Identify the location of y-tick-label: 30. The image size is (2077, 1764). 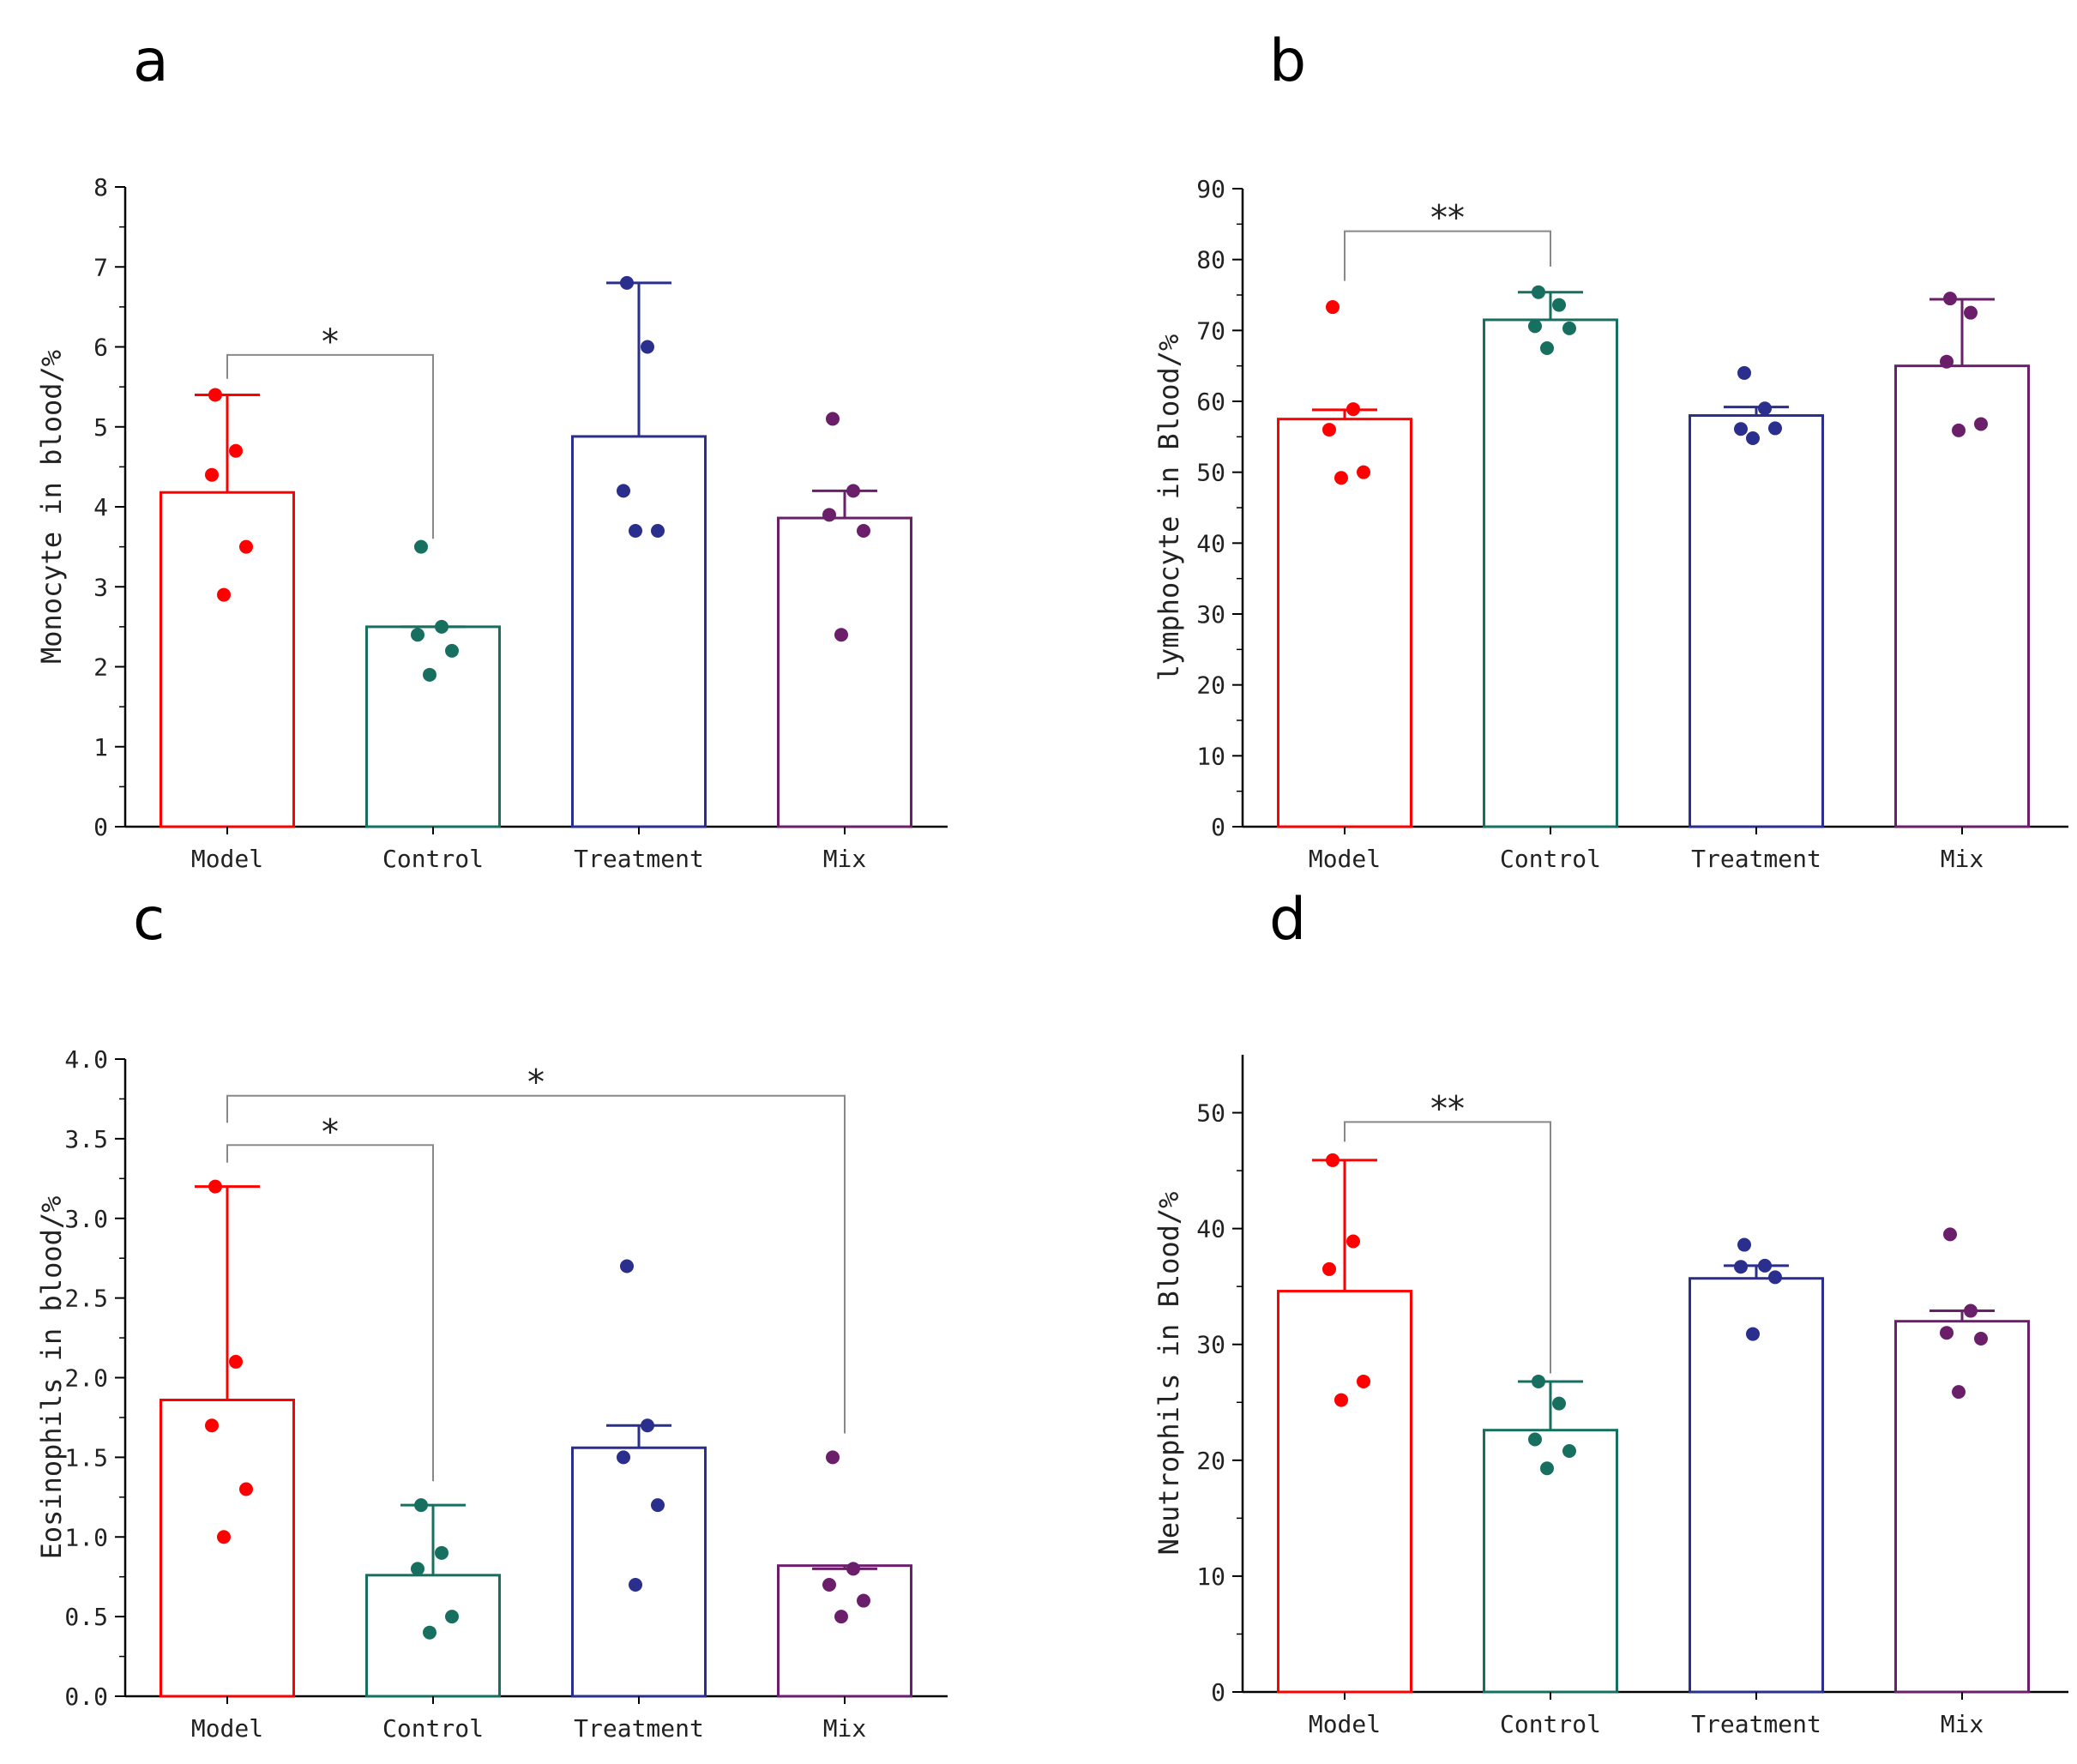
(1210, 614).